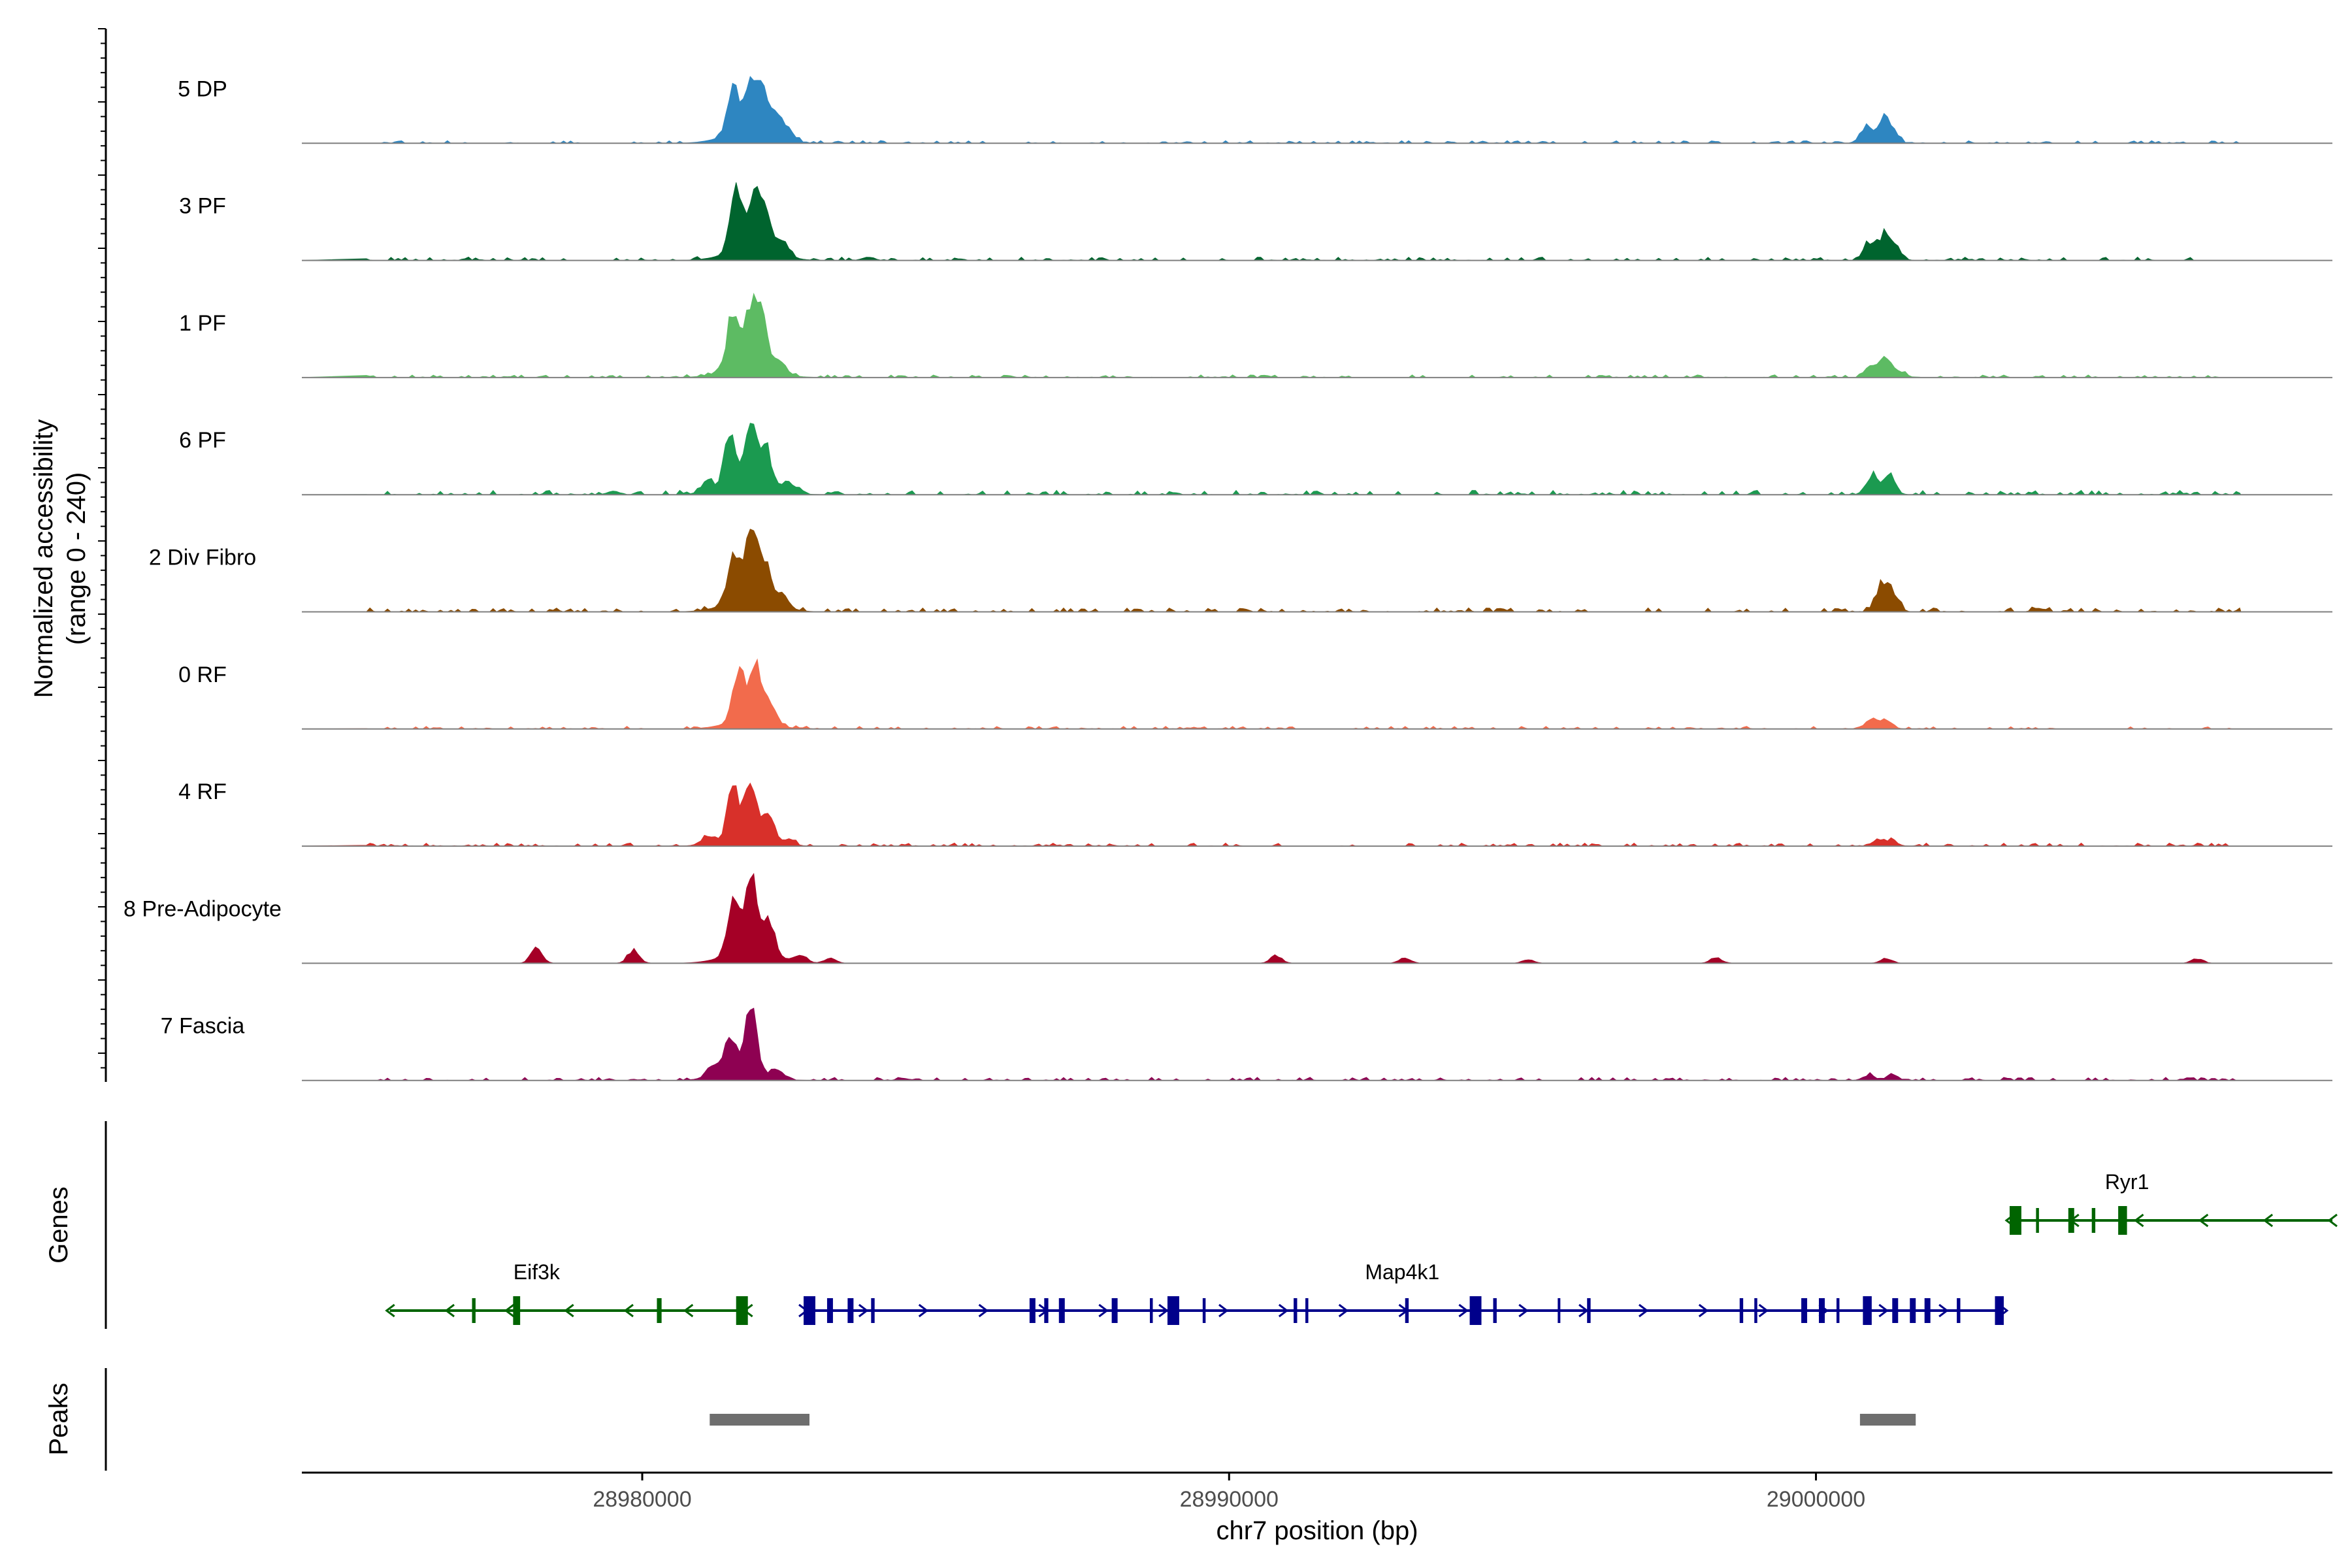 The width and height of the screenshot is (2352, 1568). Describe the element at coordinates (76, 558) in the screenshot. I see `y-axis-title-line2: (range 0 - 240)` at that location.